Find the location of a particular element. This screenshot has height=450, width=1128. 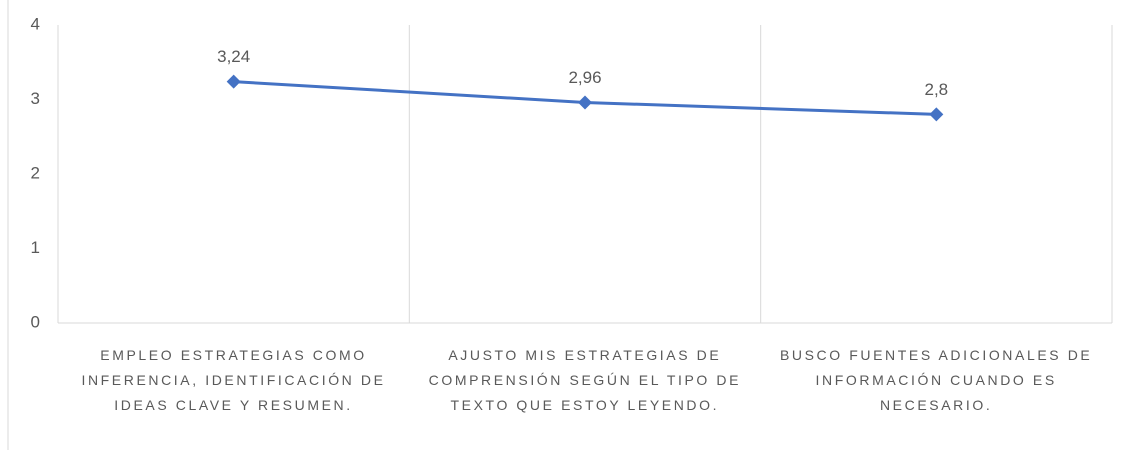

data-label: 3,24 is located at coordinates (233, 56).